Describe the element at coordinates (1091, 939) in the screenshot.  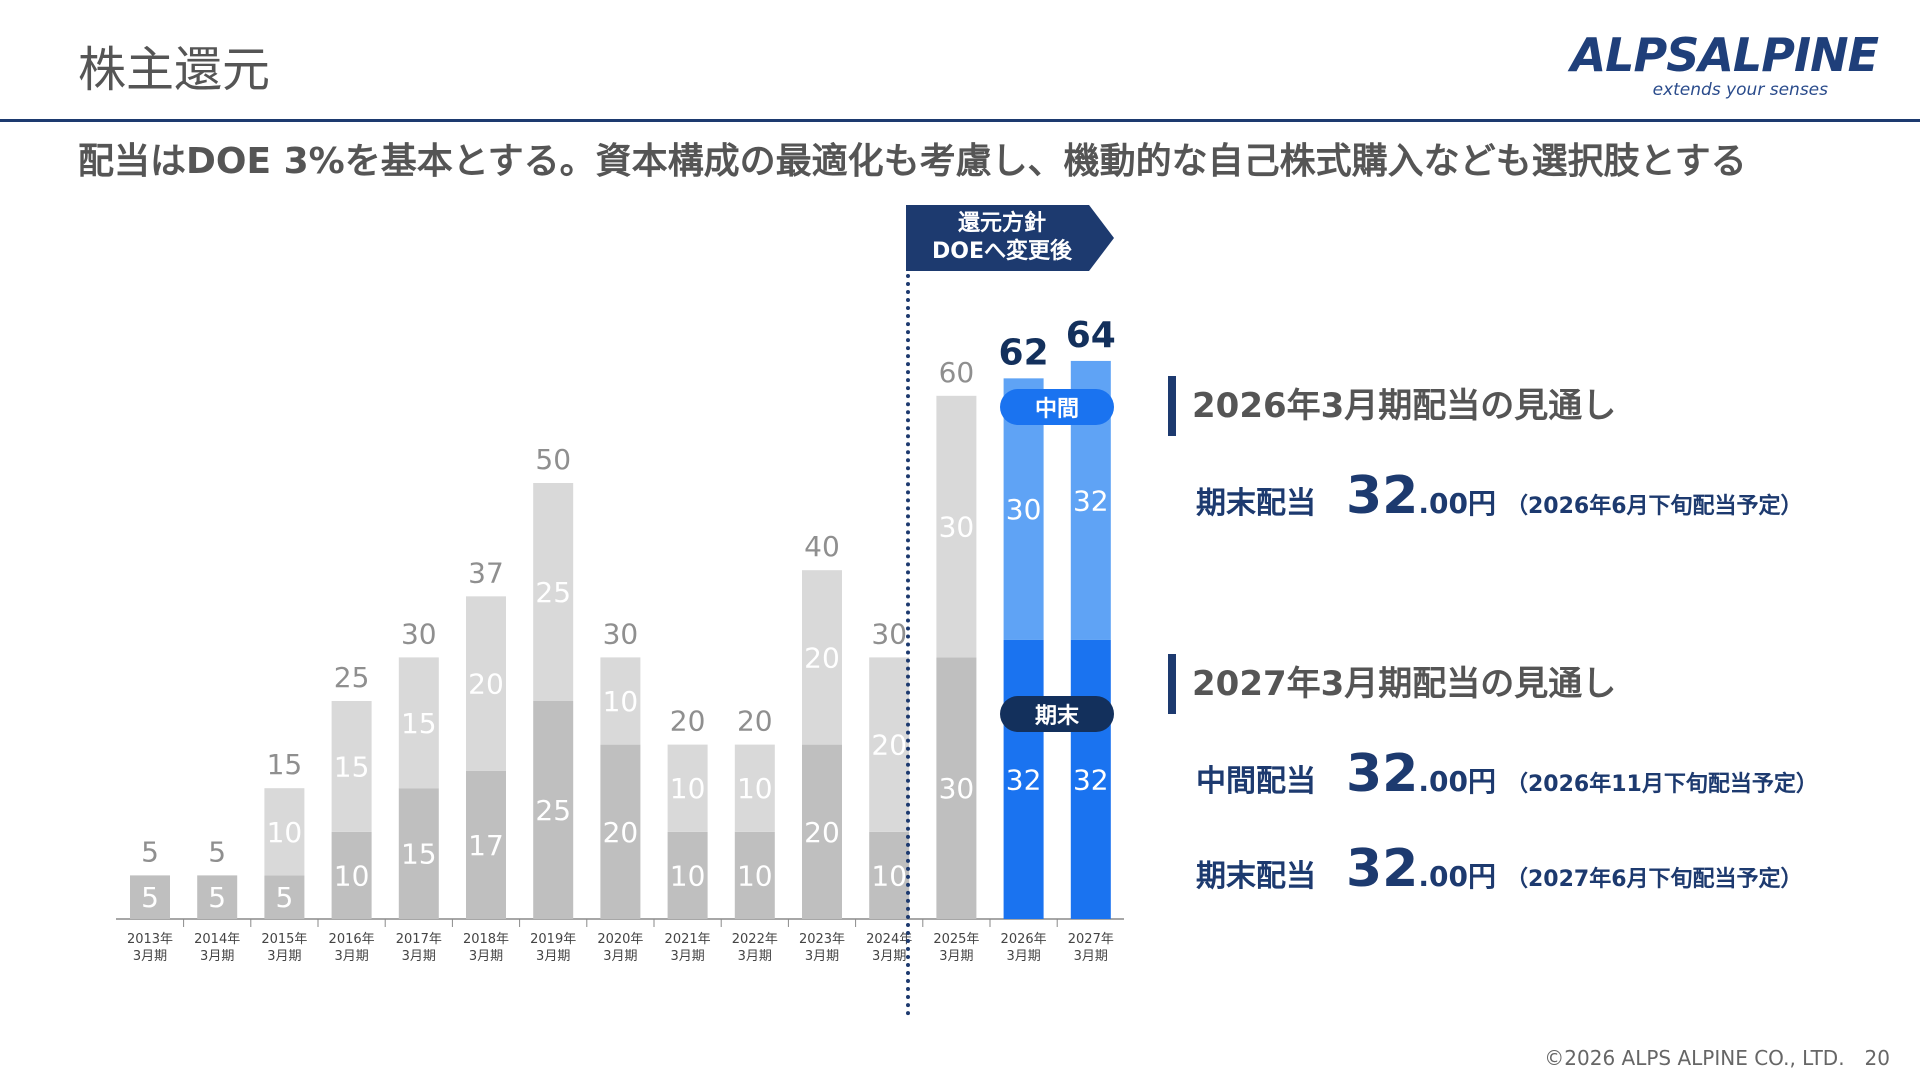
I see `x-tick-label-year: 2027年` at that location.